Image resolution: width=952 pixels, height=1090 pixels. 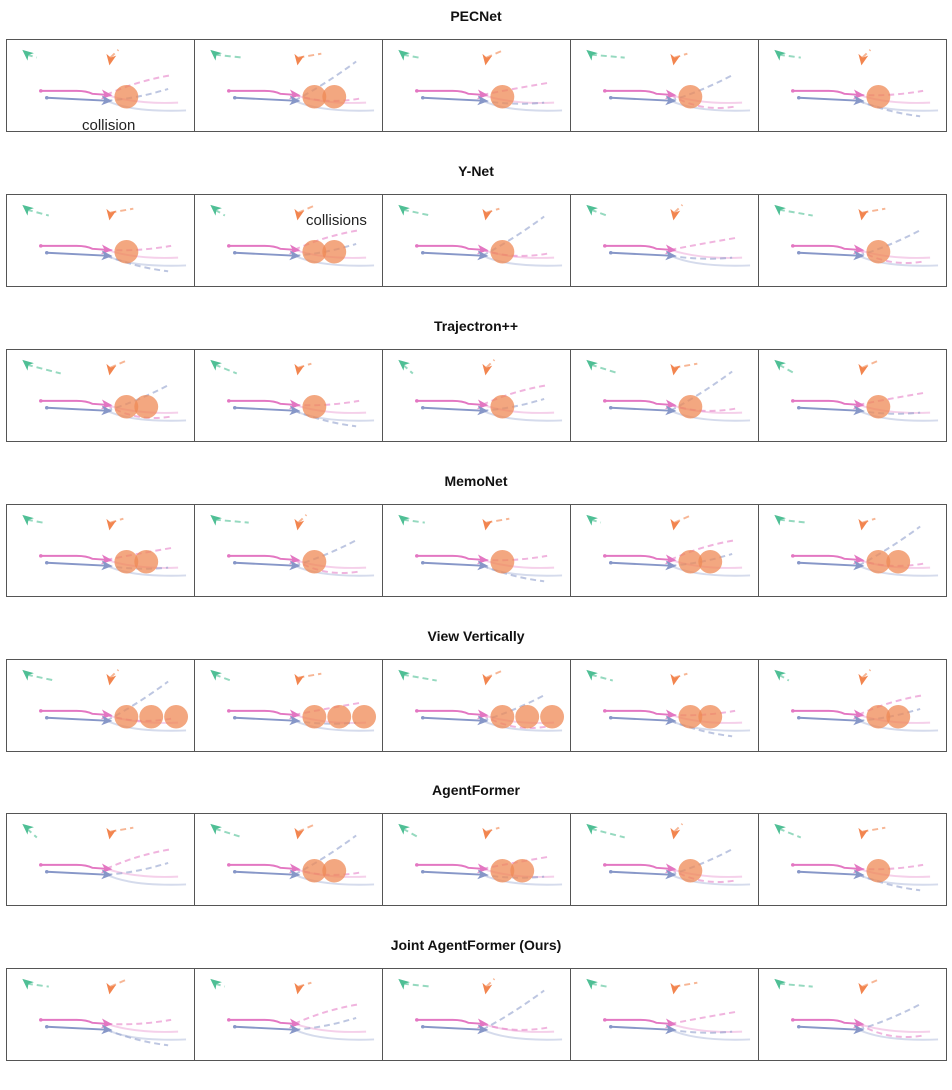 I want to click on row-title: PECNet, so click(x=476, y=16).